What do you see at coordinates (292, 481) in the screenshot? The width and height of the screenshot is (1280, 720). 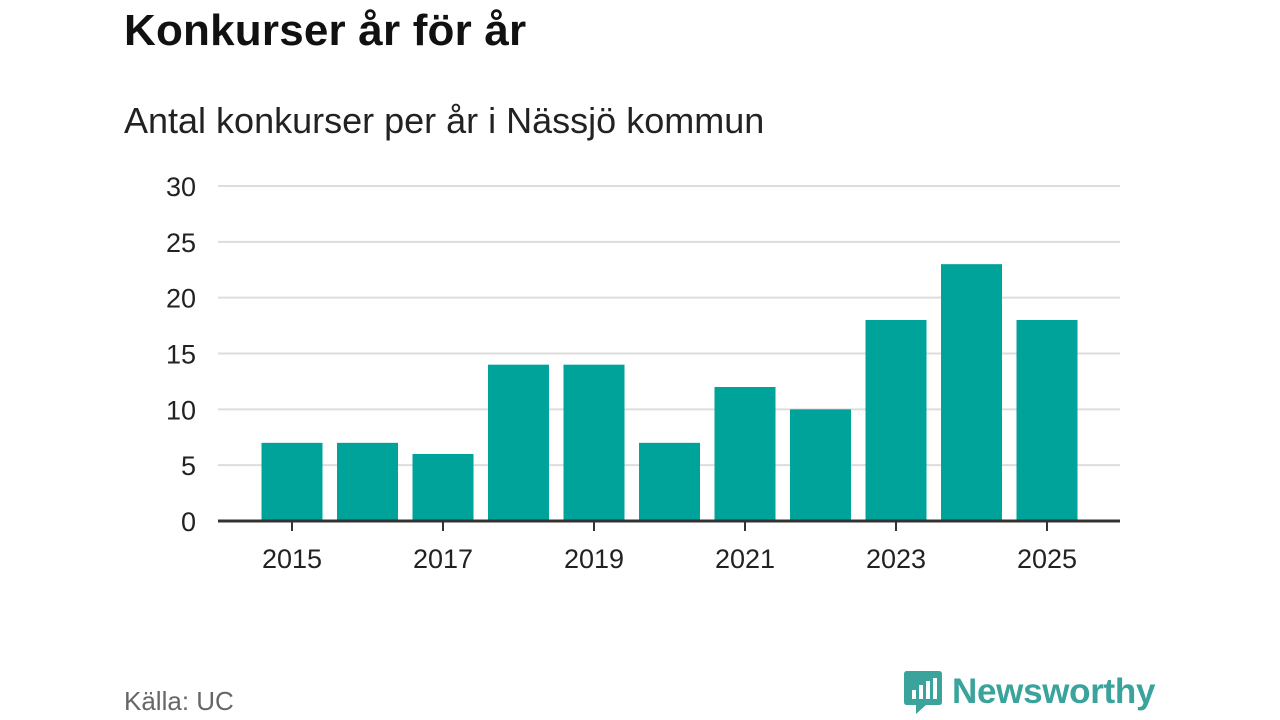 I see `bar-2015` at bounding box center [292, 481].